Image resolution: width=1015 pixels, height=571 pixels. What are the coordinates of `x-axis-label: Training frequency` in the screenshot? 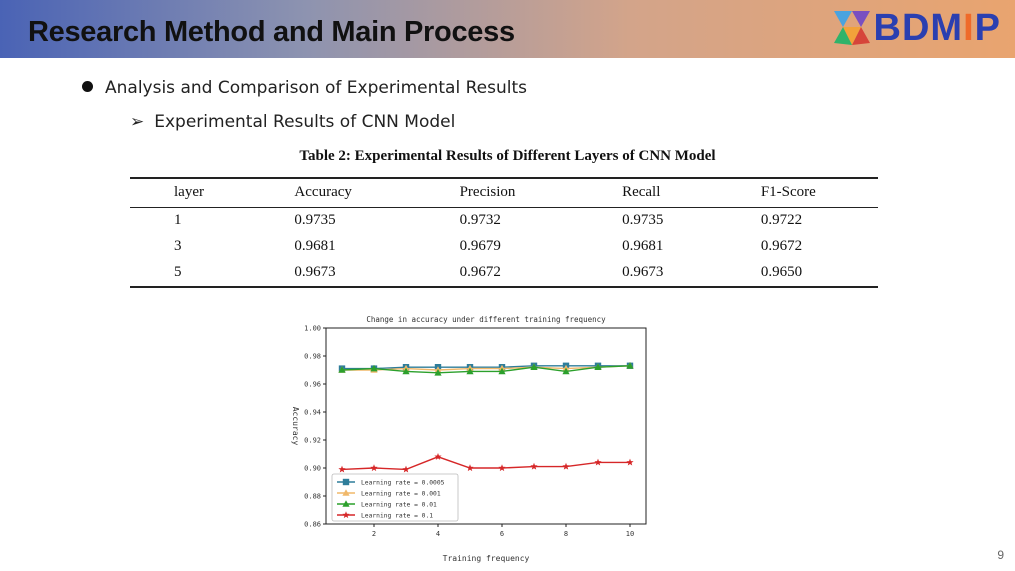 It's located at (486, 558).